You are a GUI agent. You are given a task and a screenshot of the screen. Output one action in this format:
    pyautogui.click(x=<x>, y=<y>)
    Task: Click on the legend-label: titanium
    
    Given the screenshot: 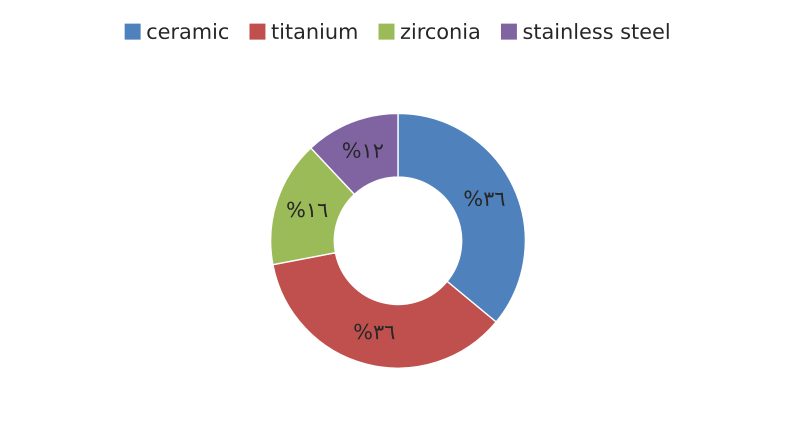 What is the action you would take?
    pyautogui.click(x=314, y=31)
    